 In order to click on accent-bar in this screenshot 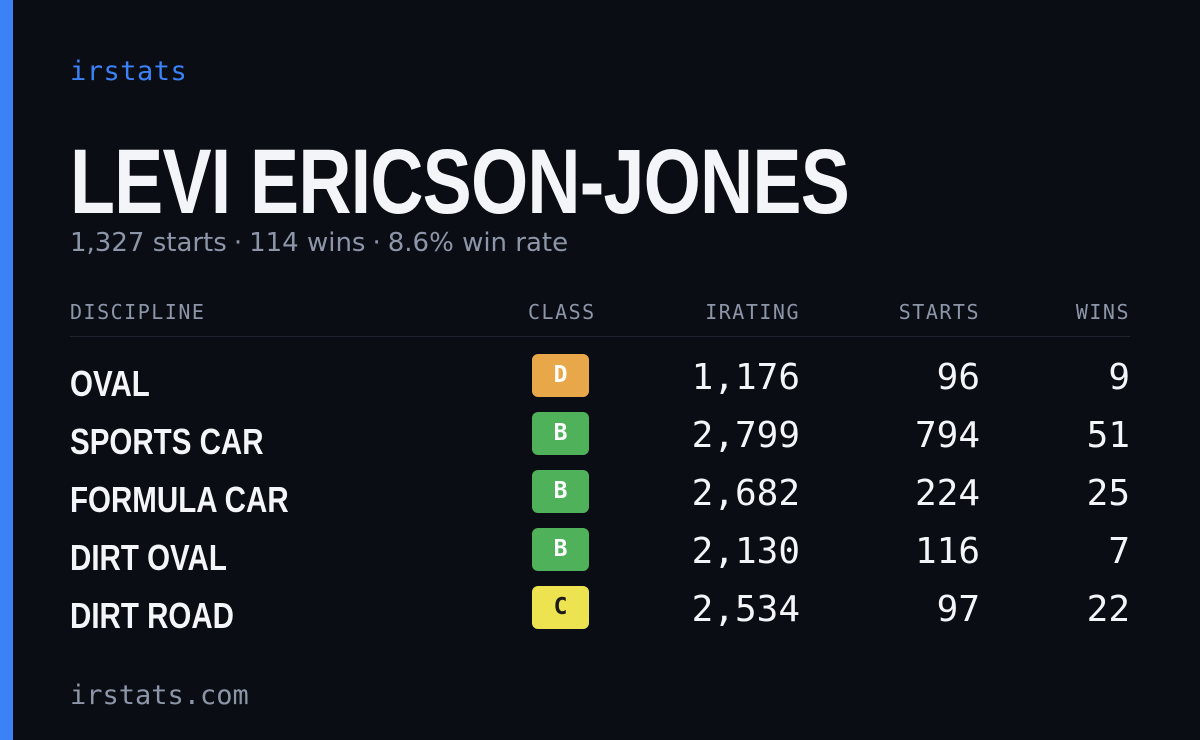, I will do `click(6, 370)`.